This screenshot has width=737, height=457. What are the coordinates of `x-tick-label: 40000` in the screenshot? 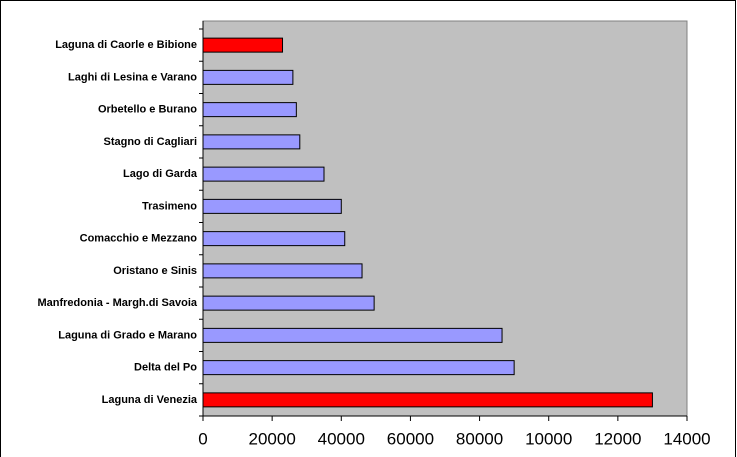 It's located at (341, 438).